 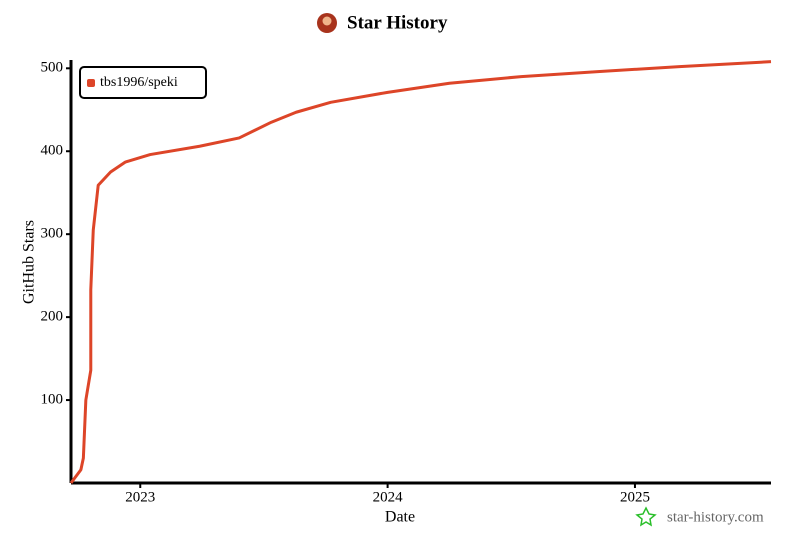 What do you see at coordinates (91, 83) in the screenshot?
I see `legend-swatch` at bounding box center [91, 83].